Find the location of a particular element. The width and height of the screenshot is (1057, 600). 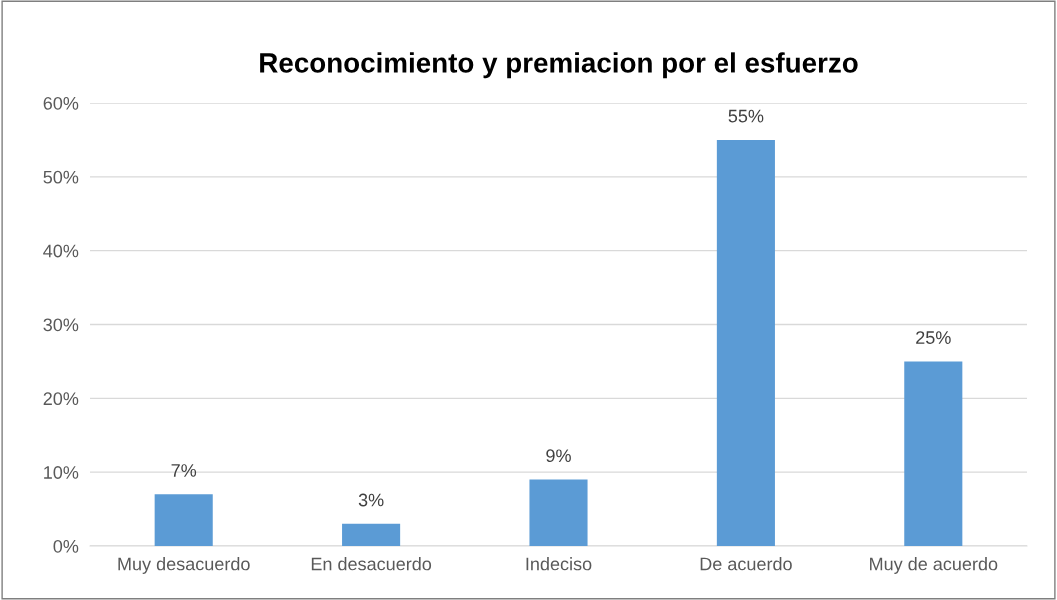

y-tick-label: 50% is located at coordinates (61, 177).